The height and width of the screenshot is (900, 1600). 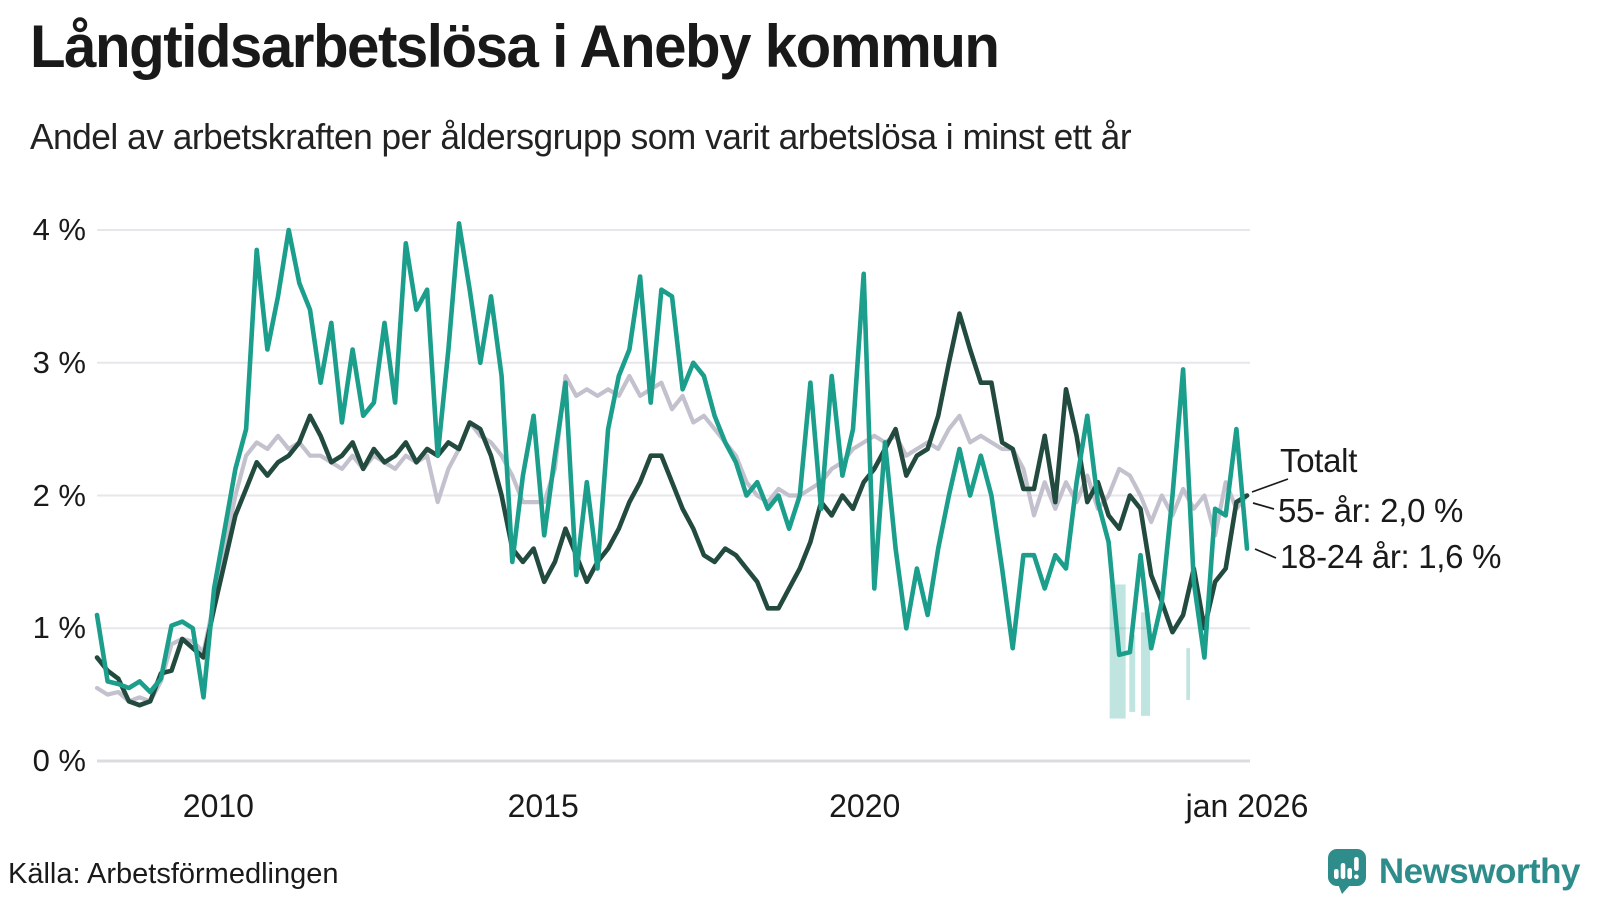 What do you see at coordinates (59, 495) in the screenshot?
I see `y-axis-tick-label: 2 %` at bounding box center [59, 495].